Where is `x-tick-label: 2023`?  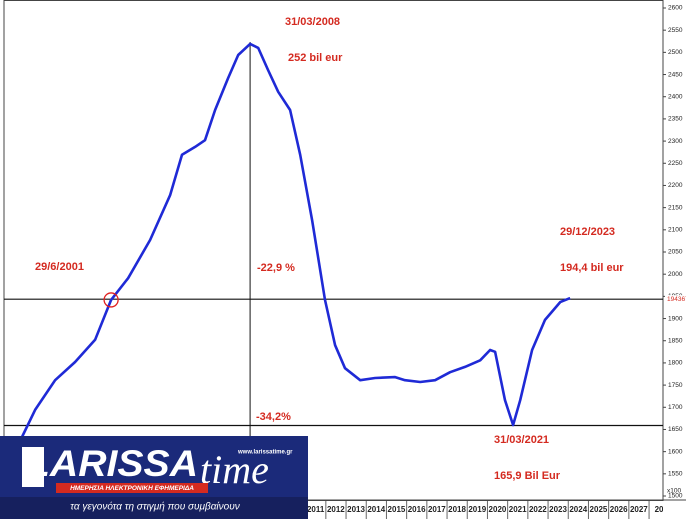
x-tick-label: 2023 is located at coordinates (558, 509).